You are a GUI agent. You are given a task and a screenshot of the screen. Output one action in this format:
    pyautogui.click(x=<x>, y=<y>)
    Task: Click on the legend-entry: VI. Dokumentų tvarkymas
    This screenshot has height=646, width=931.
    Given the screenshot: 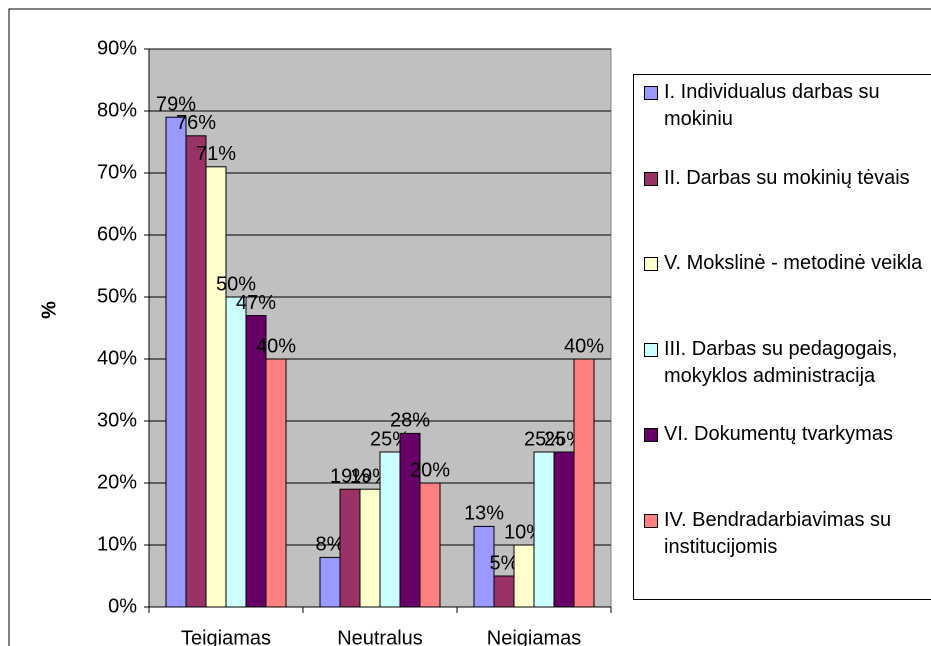 What is the action you would take?
    pyautogui.click(x=787, y=434)
    